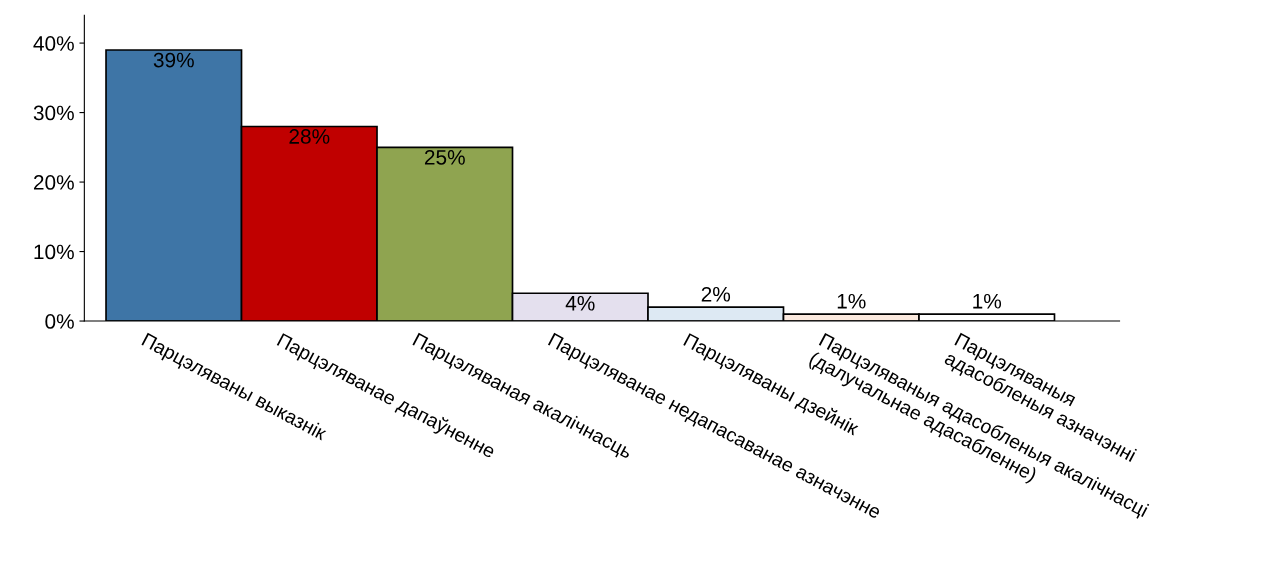 The height and width of the screenshot is (588, 1278). I want to click on data-label: 28%, so click(309, 136).